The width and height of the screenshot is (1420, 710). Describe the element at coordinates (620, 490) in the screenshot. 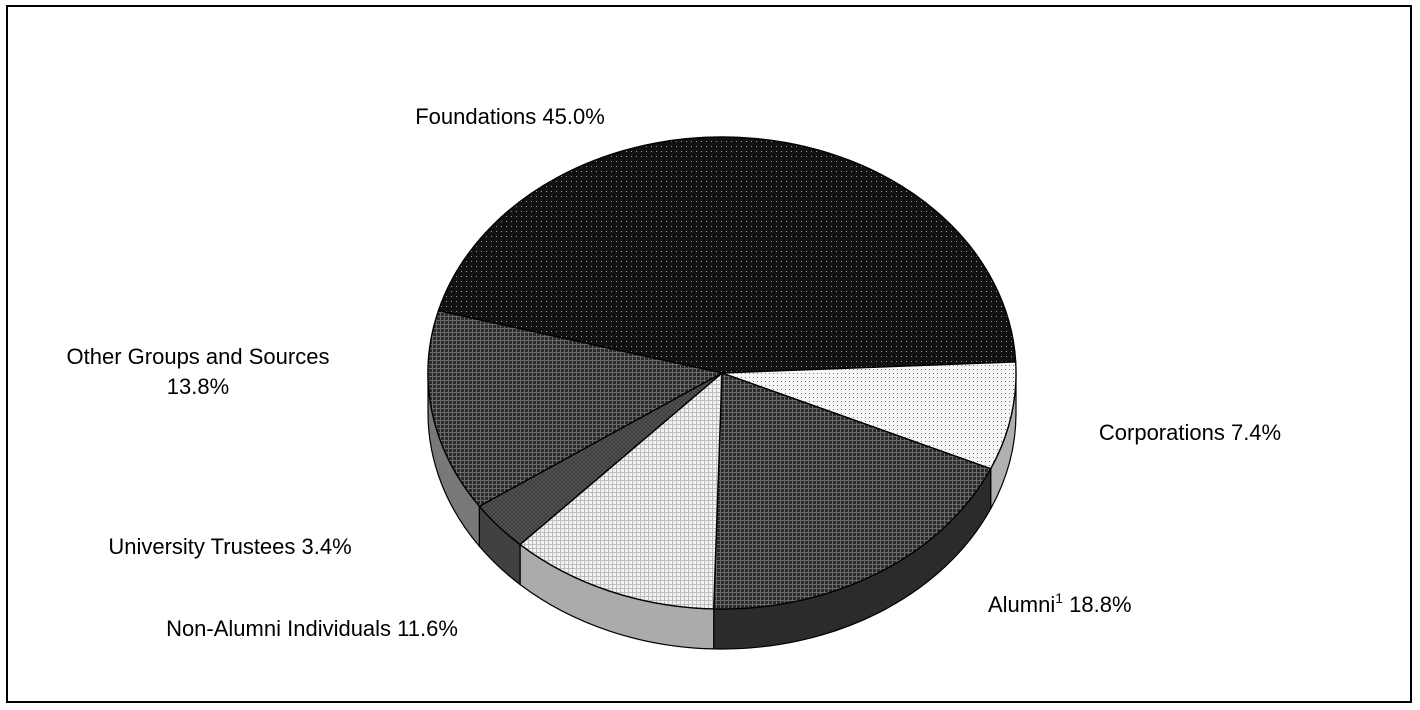

I see `pie-slice-non_alumni_individuals` at that location.